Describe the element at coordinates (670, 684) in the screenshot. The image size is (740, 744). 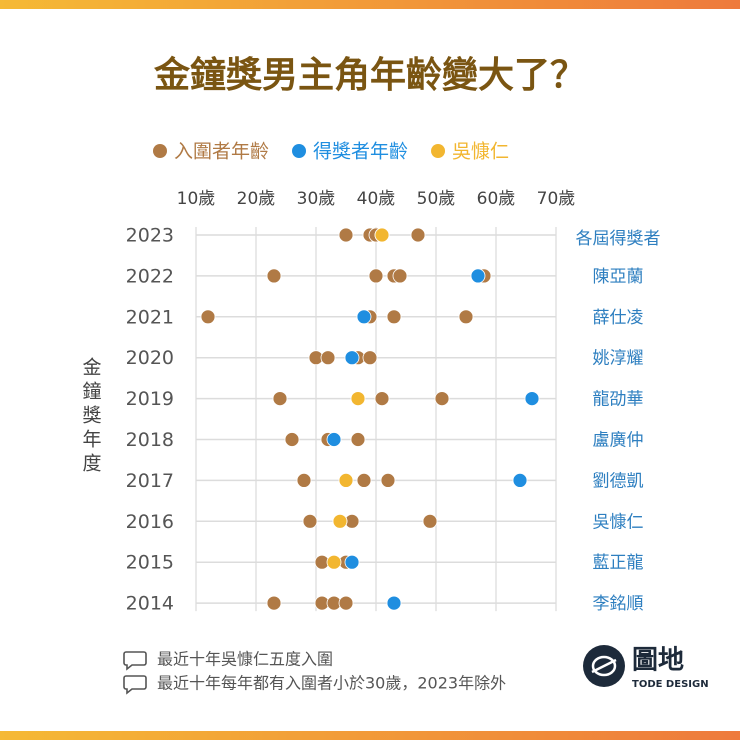
I see `logo-sub: TODE DESIGN` at that location.